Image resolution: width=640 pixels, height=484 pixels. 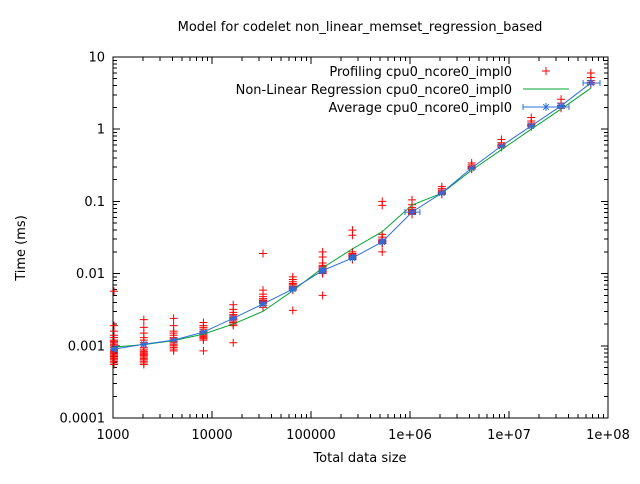 I want to click on y-tick-labels: 10 1 0.1 0.01 0.001 0.0001, so click(x=83, y=239).